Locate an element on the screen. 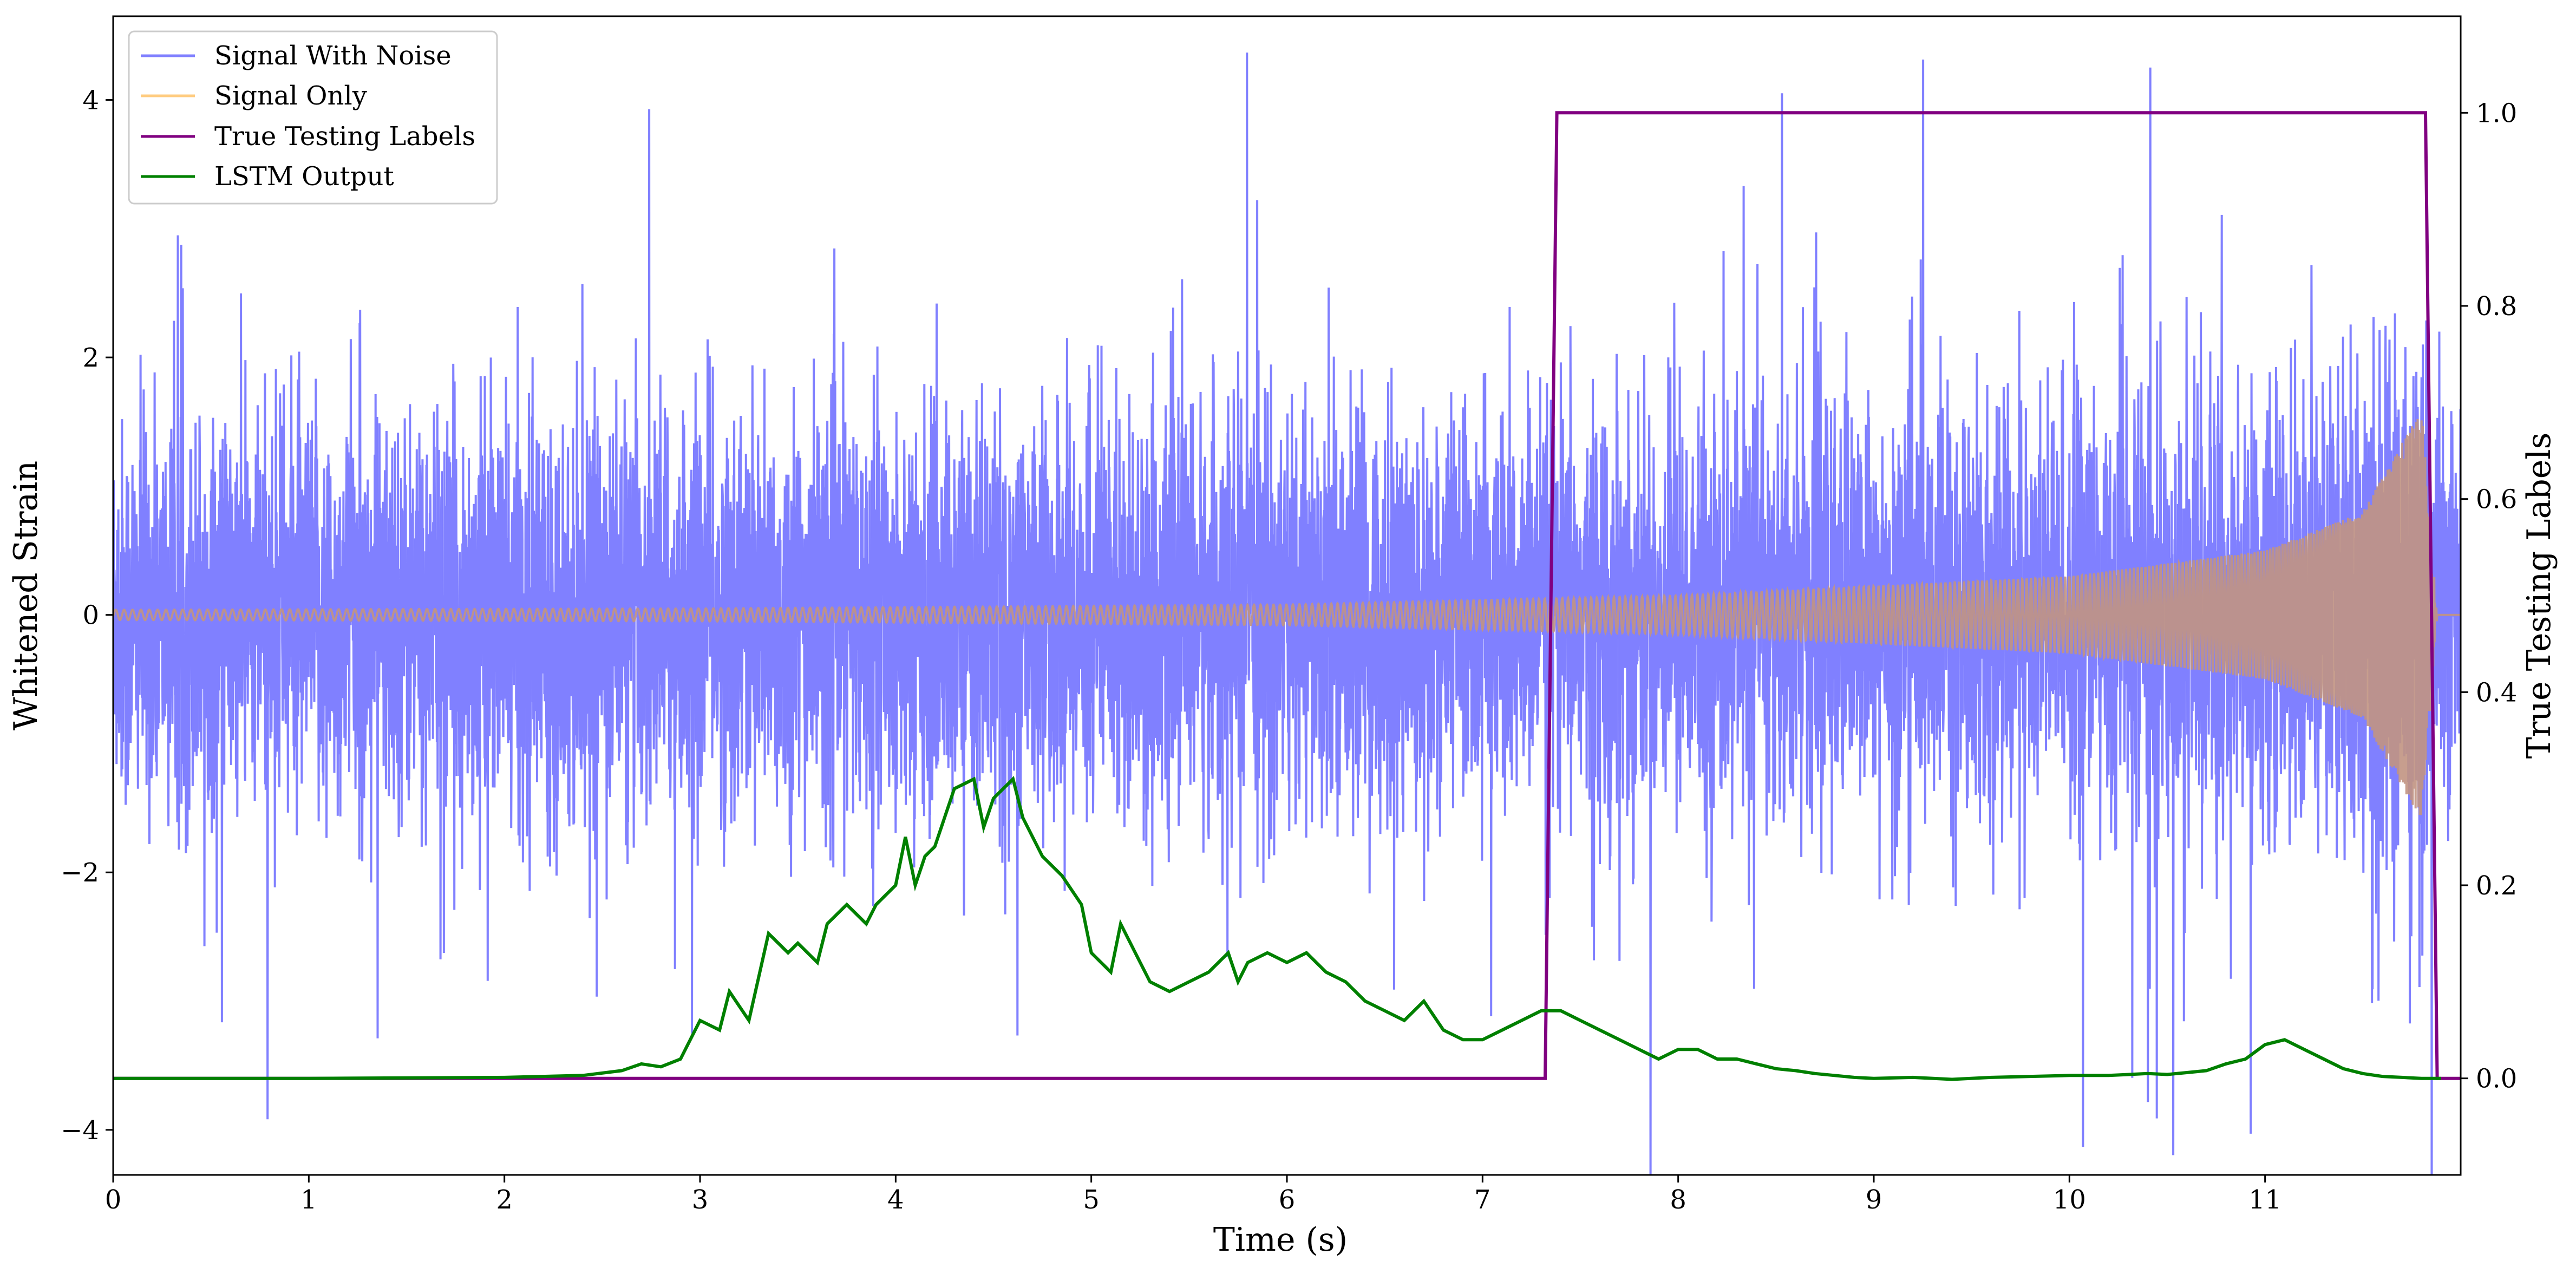  y-axis-right: 0.0 0.2 0.4 0.6 0.8 1.0 is located at coordinates (2489, 596).